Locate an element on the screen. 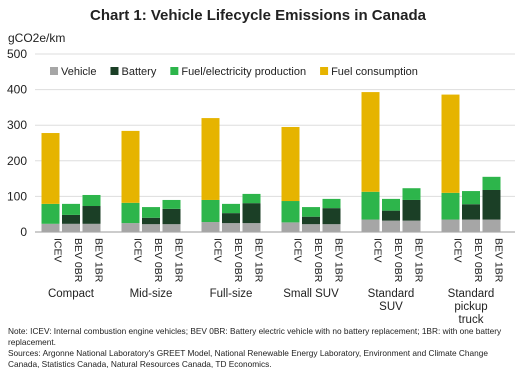 The width and height of the screenshot is (517, 385). y-tick-label: 0 is located at coordinates (23, 232).